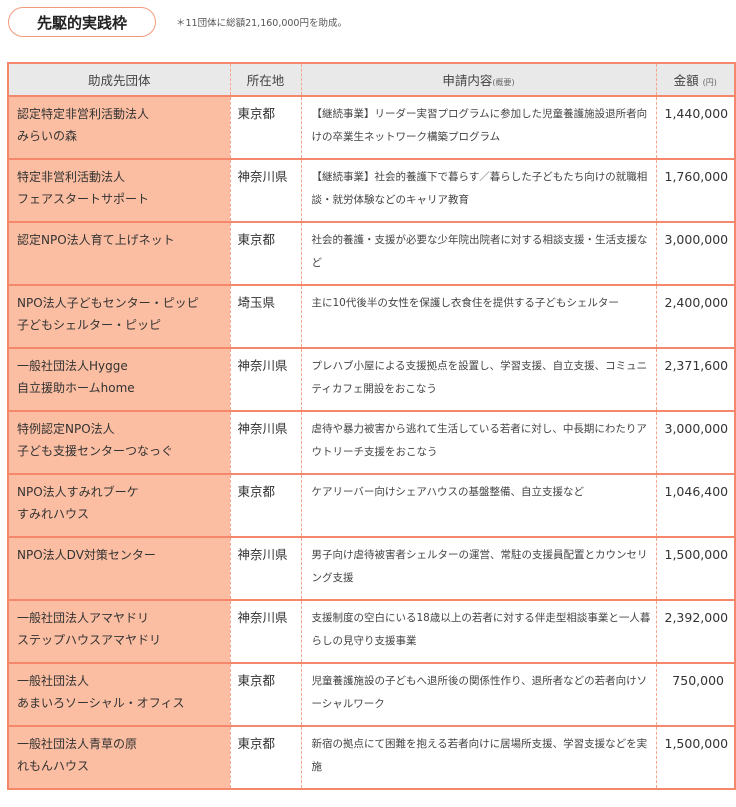  I want to click on description-cell: 主に10代後半の女性を保護し衣食住を提供する子どもシェルター, so click(478, 316).